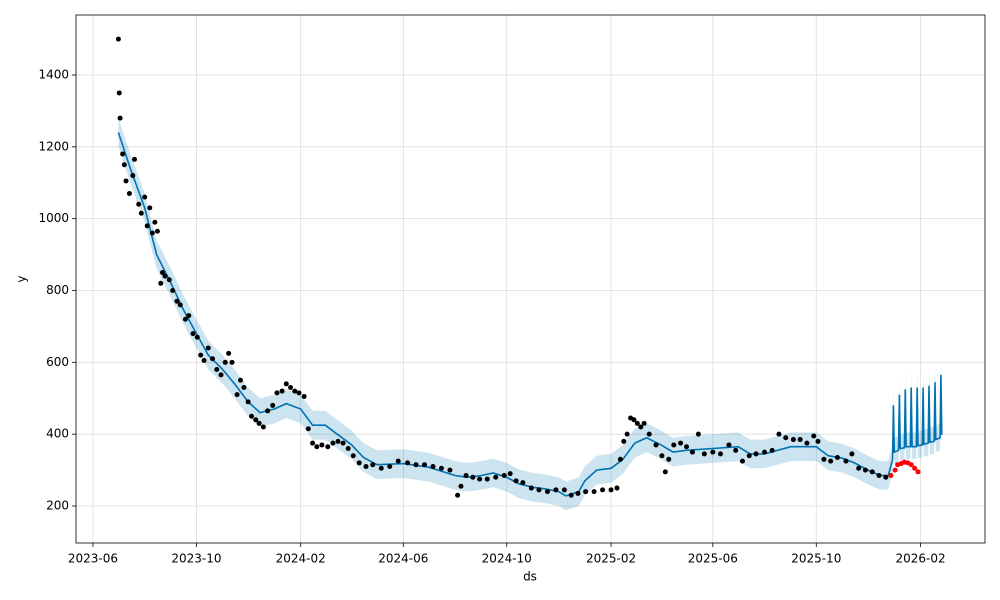 The width and height of the screenshot is (1000, 600). What do you see at coordinates (93, 559) in the screenshot?
I see `x-tick-label: 2023-06` at bounding box center [93, 559].